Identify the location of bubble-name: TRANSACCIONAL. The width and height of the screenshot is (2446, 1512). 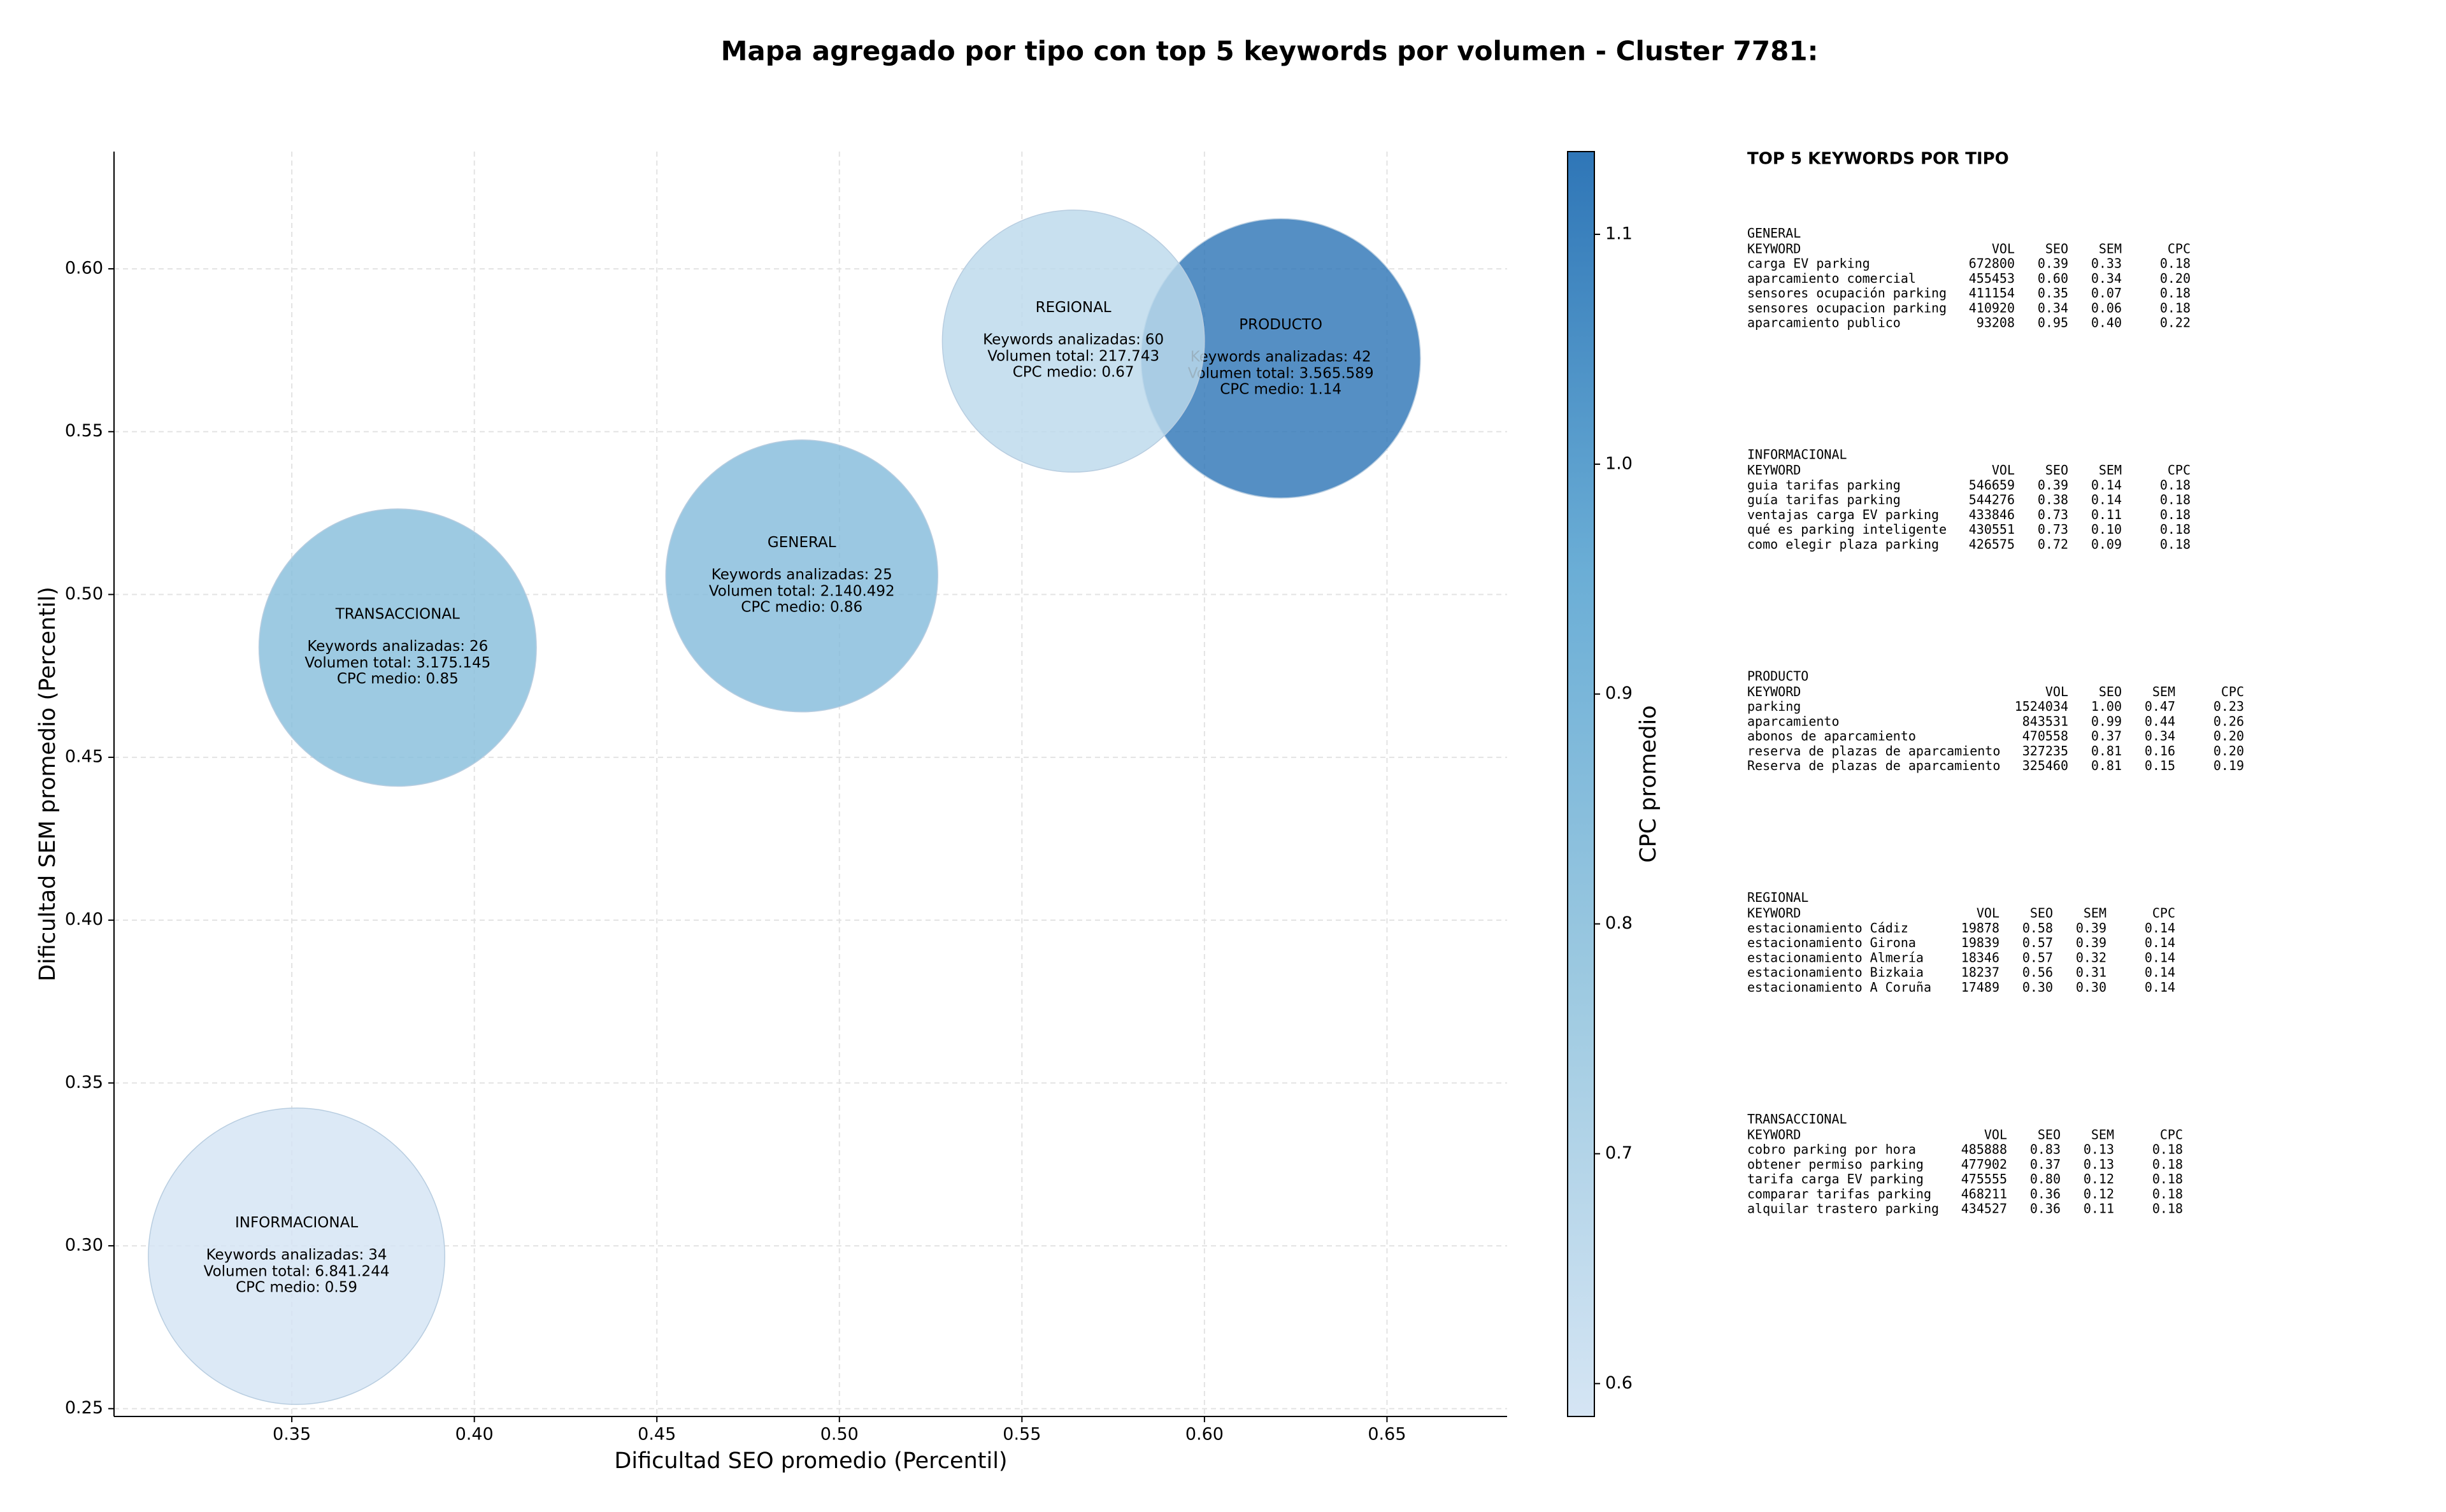
(397, 614).